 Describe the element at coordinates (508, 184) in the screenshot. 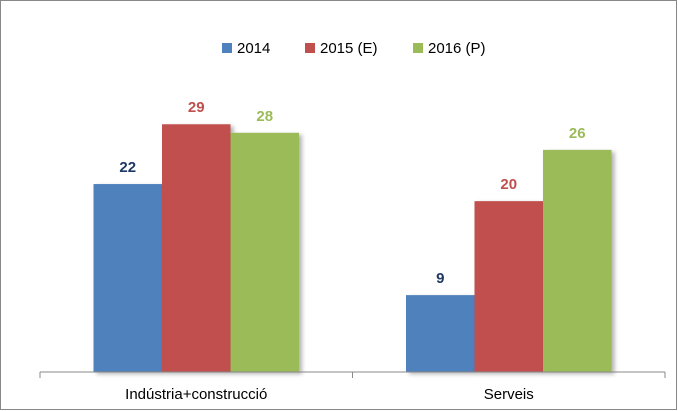

I see `data-label: 20` at that location.